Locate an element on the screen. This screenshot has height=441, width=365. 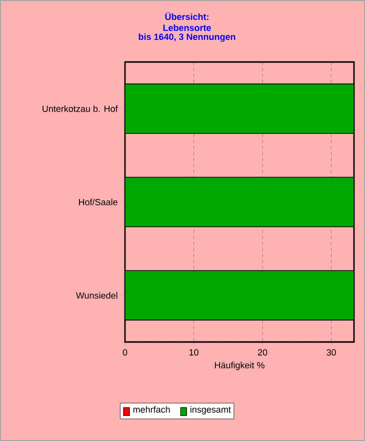
y-tick-label: Unterkotzau b. Hof is located at coordinates (80, 108).